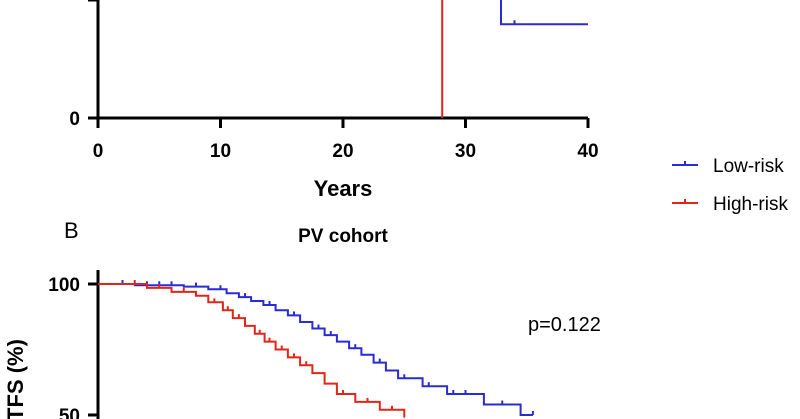  What do you see at coordinates (587, 151) in the screenshot?
I see `panel-a-x-tick-label: 40` at bounding box center [587, 151].